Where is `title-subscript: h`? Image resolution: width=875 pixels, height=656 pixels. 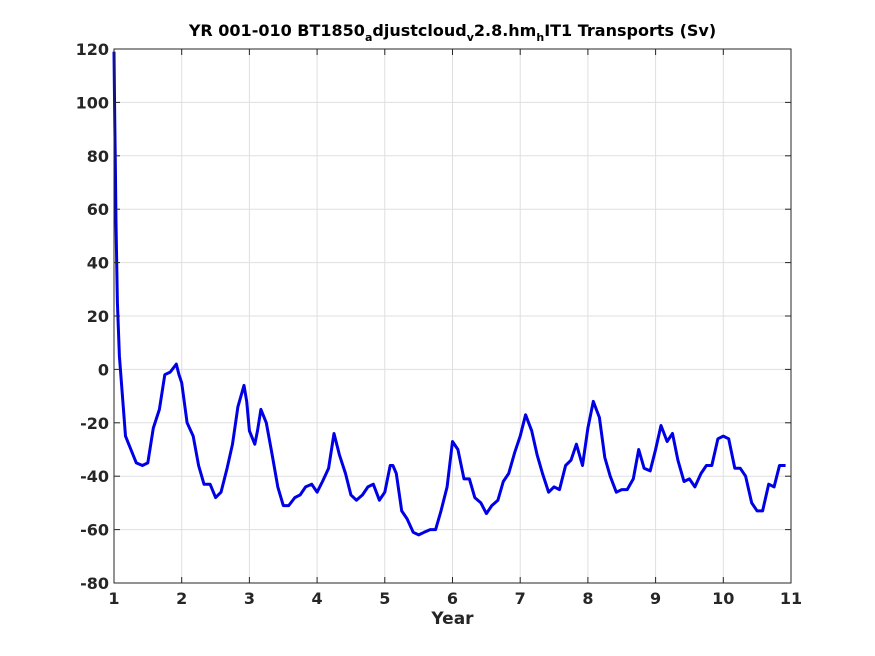
title-subscript: h is located at coordinates (540, 37).